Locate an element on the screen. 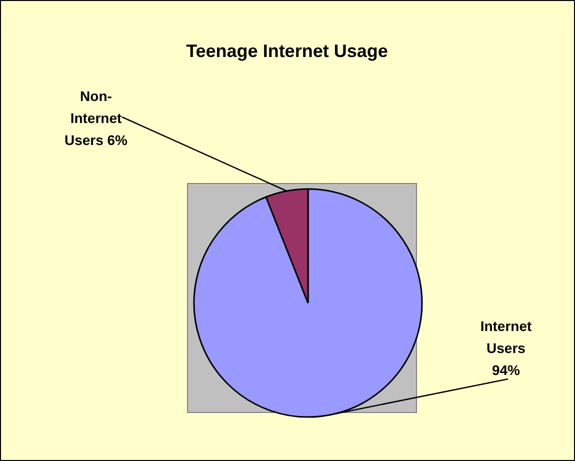 The width and height of the screenshot is (575, 461). data-label: 94% is located at coordinates (506, 370).